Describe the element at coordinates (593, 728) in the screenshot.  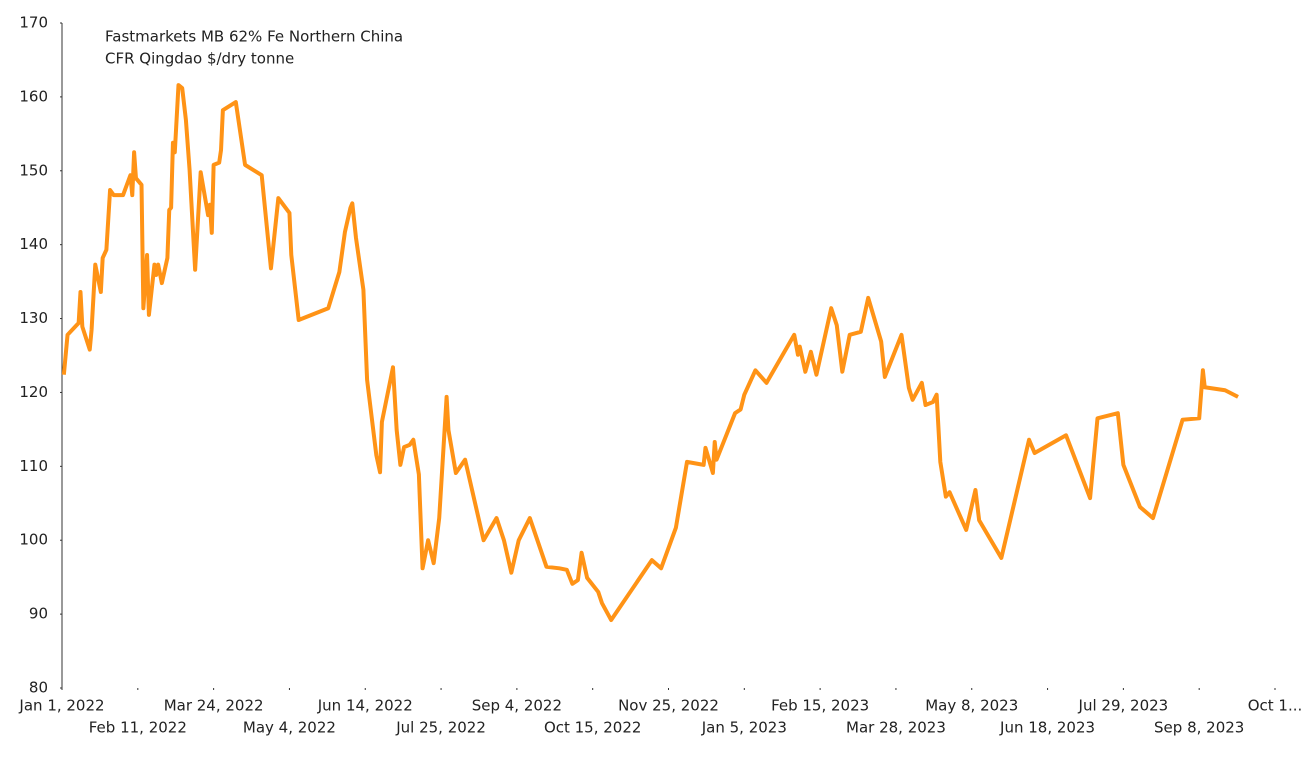
I see `x-tick-label: Oct 15, 2022` at that location.